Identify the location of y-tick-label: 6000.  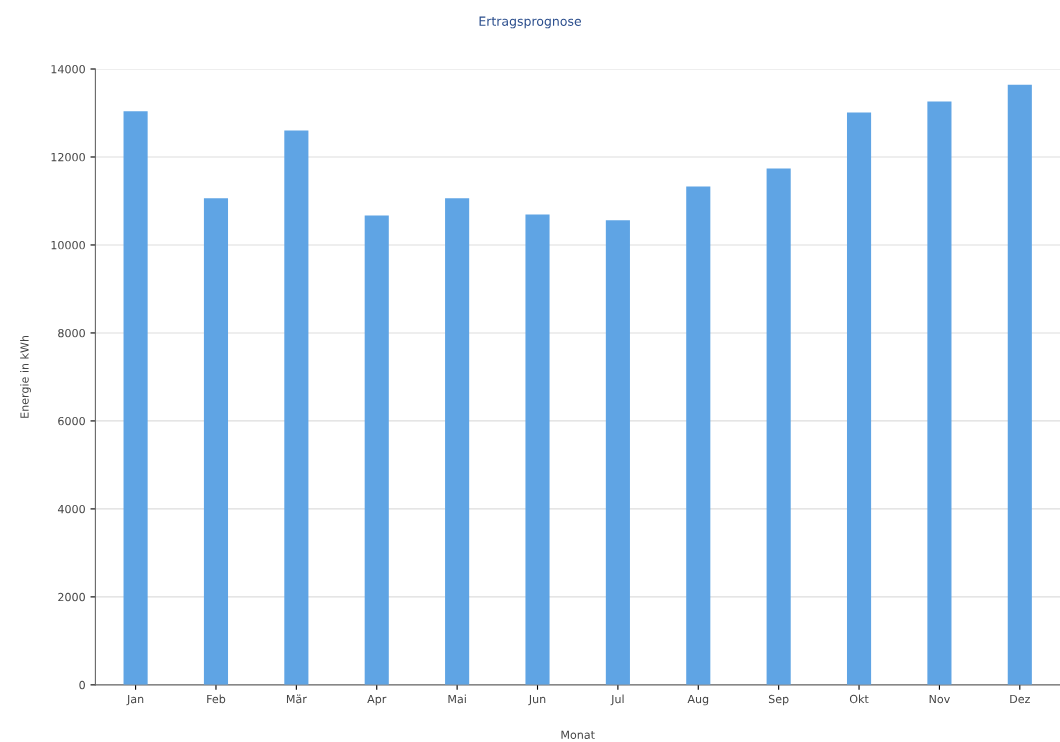
(71, 421).